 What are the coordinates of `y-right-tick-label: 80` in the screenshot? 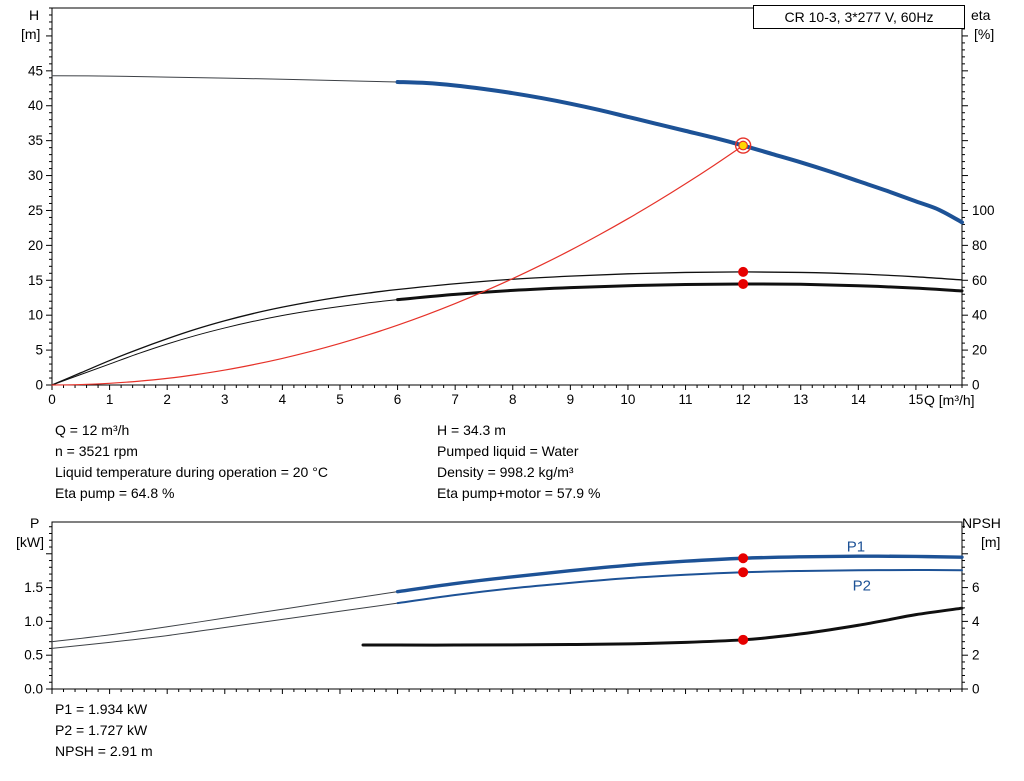 It's located at (979, 245).